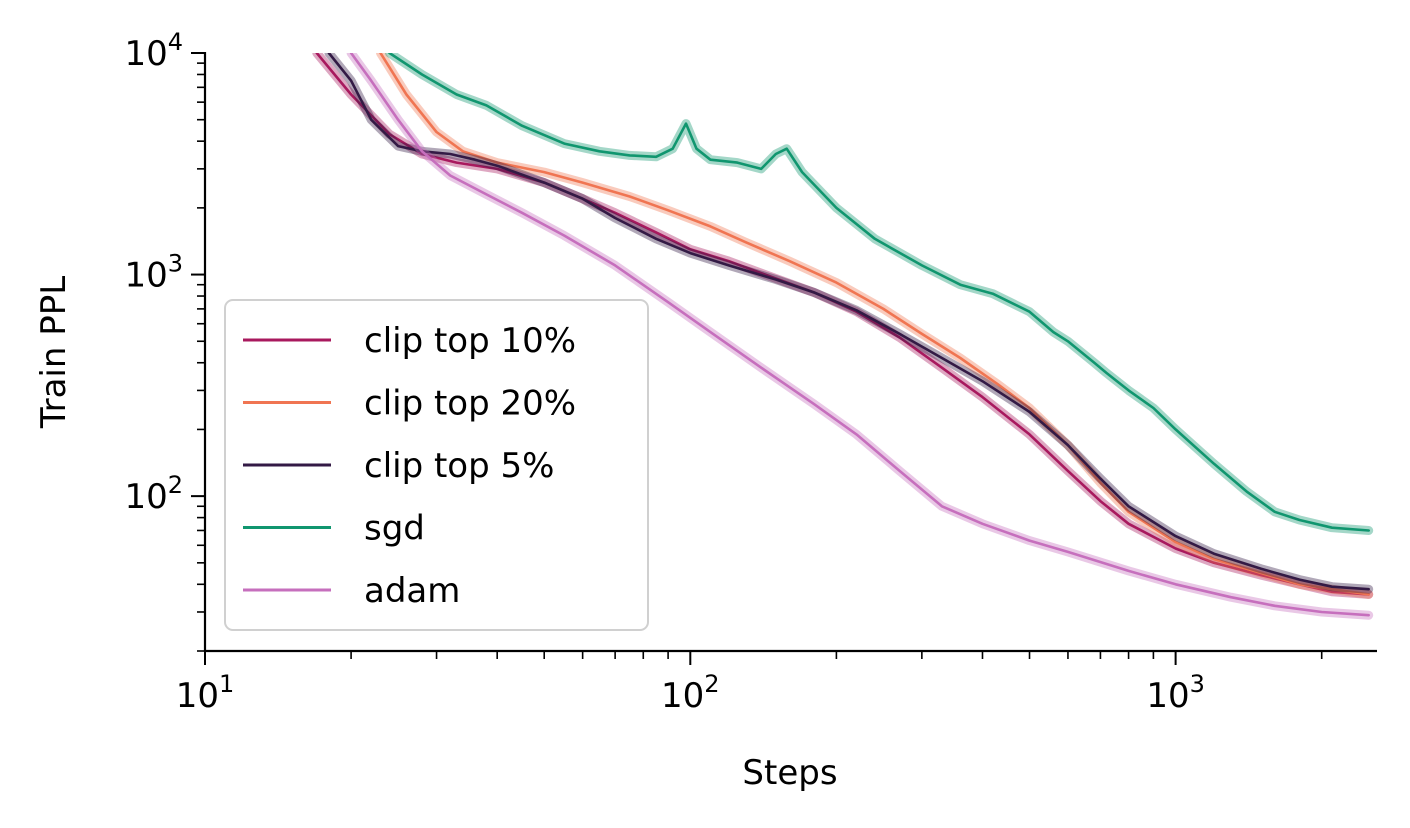 The height and width of the screenshot is (828, 1410). I want to click on legend-box, so click(436, 465).